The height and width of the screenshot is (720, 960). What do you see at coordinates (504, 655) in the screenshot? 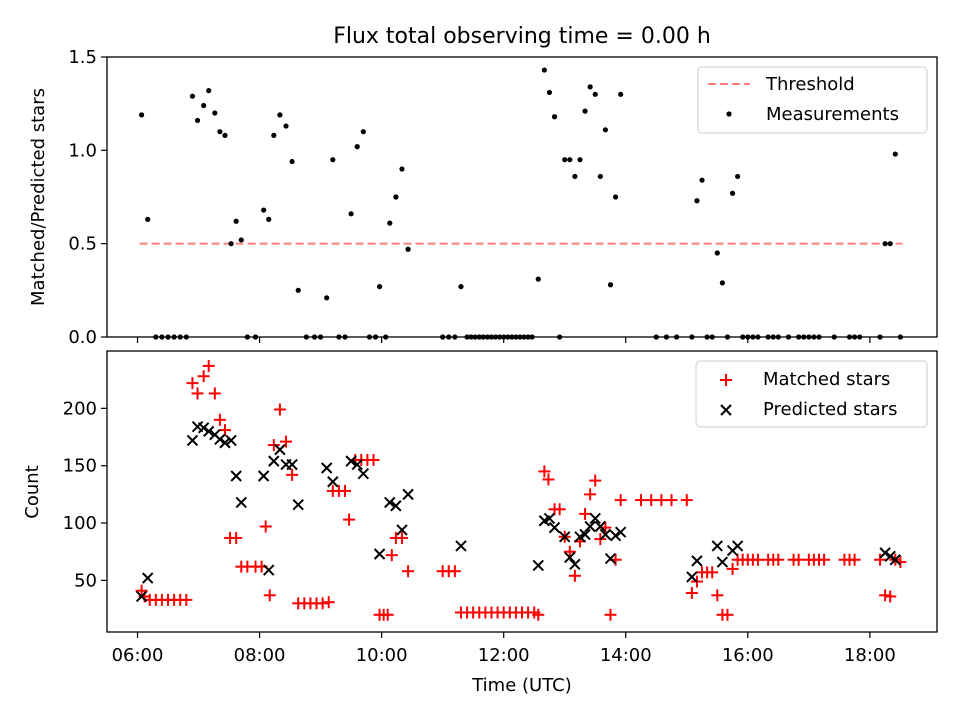
I see `count-x-tick-label: 12:00` at bounding box center [504, 655].